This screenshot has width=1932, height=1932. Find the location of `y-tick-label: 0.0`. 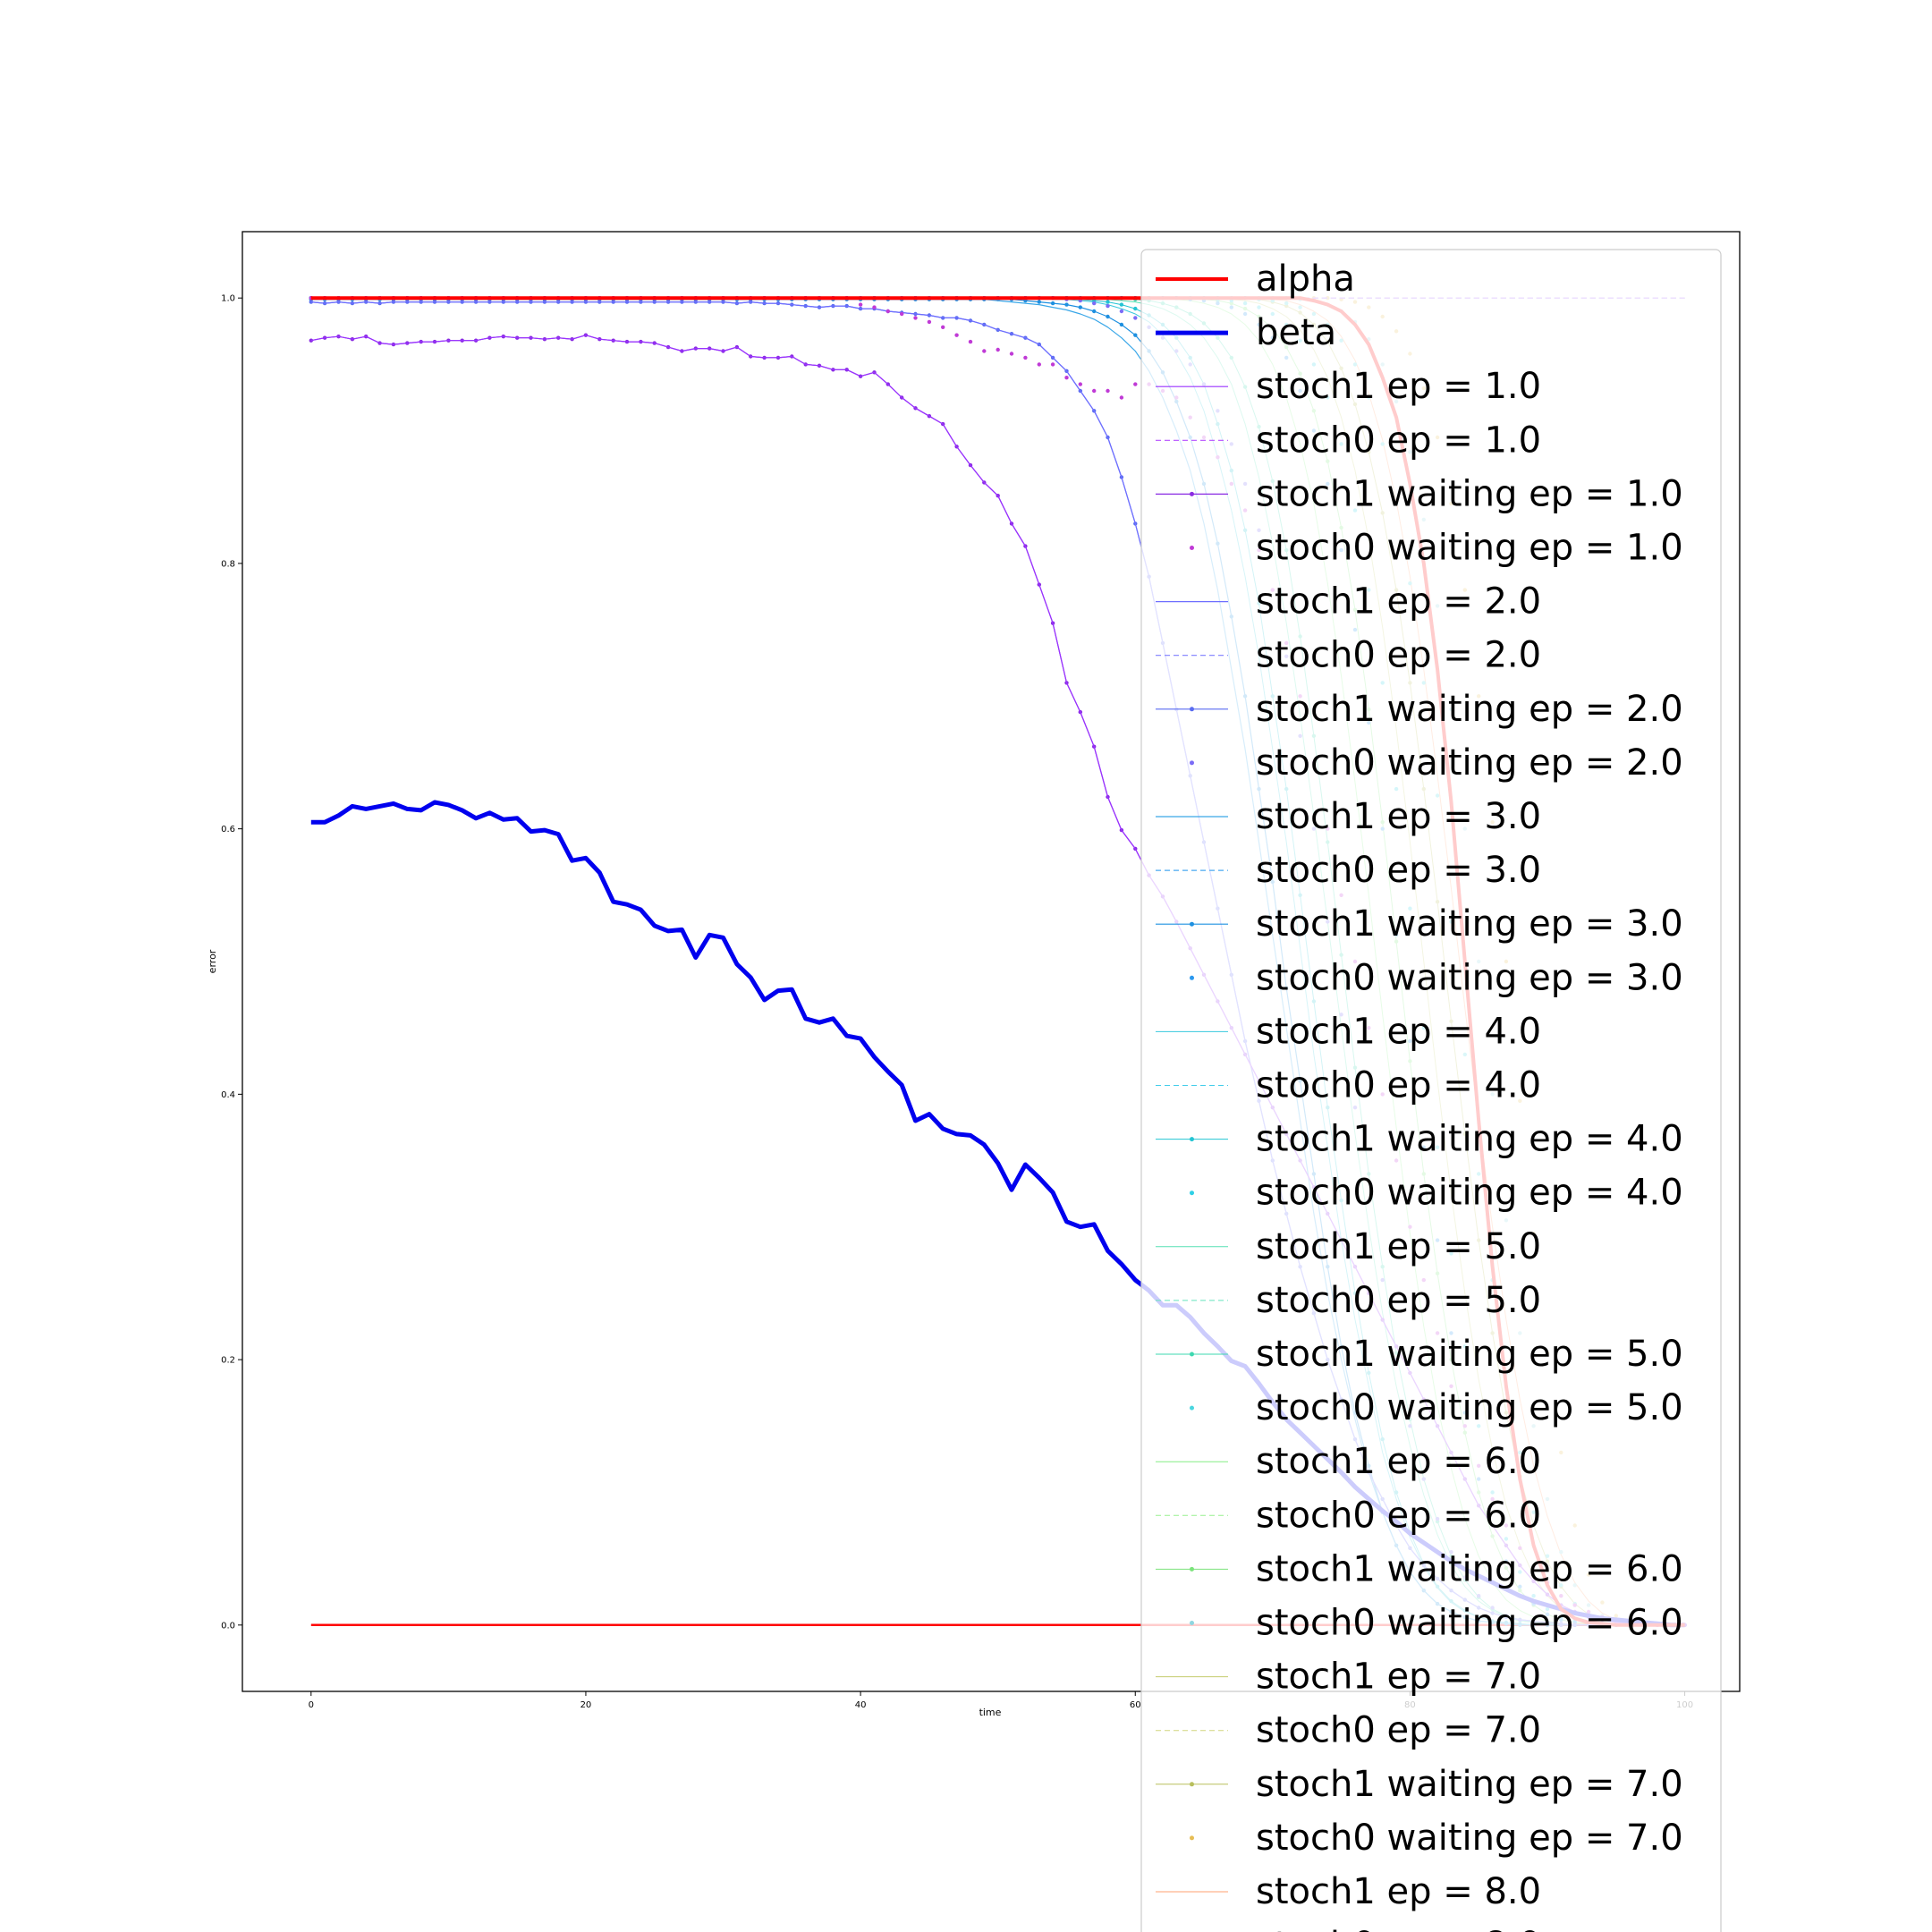

y-tick-label: 0.0 is located at coordinates (228, 1626).